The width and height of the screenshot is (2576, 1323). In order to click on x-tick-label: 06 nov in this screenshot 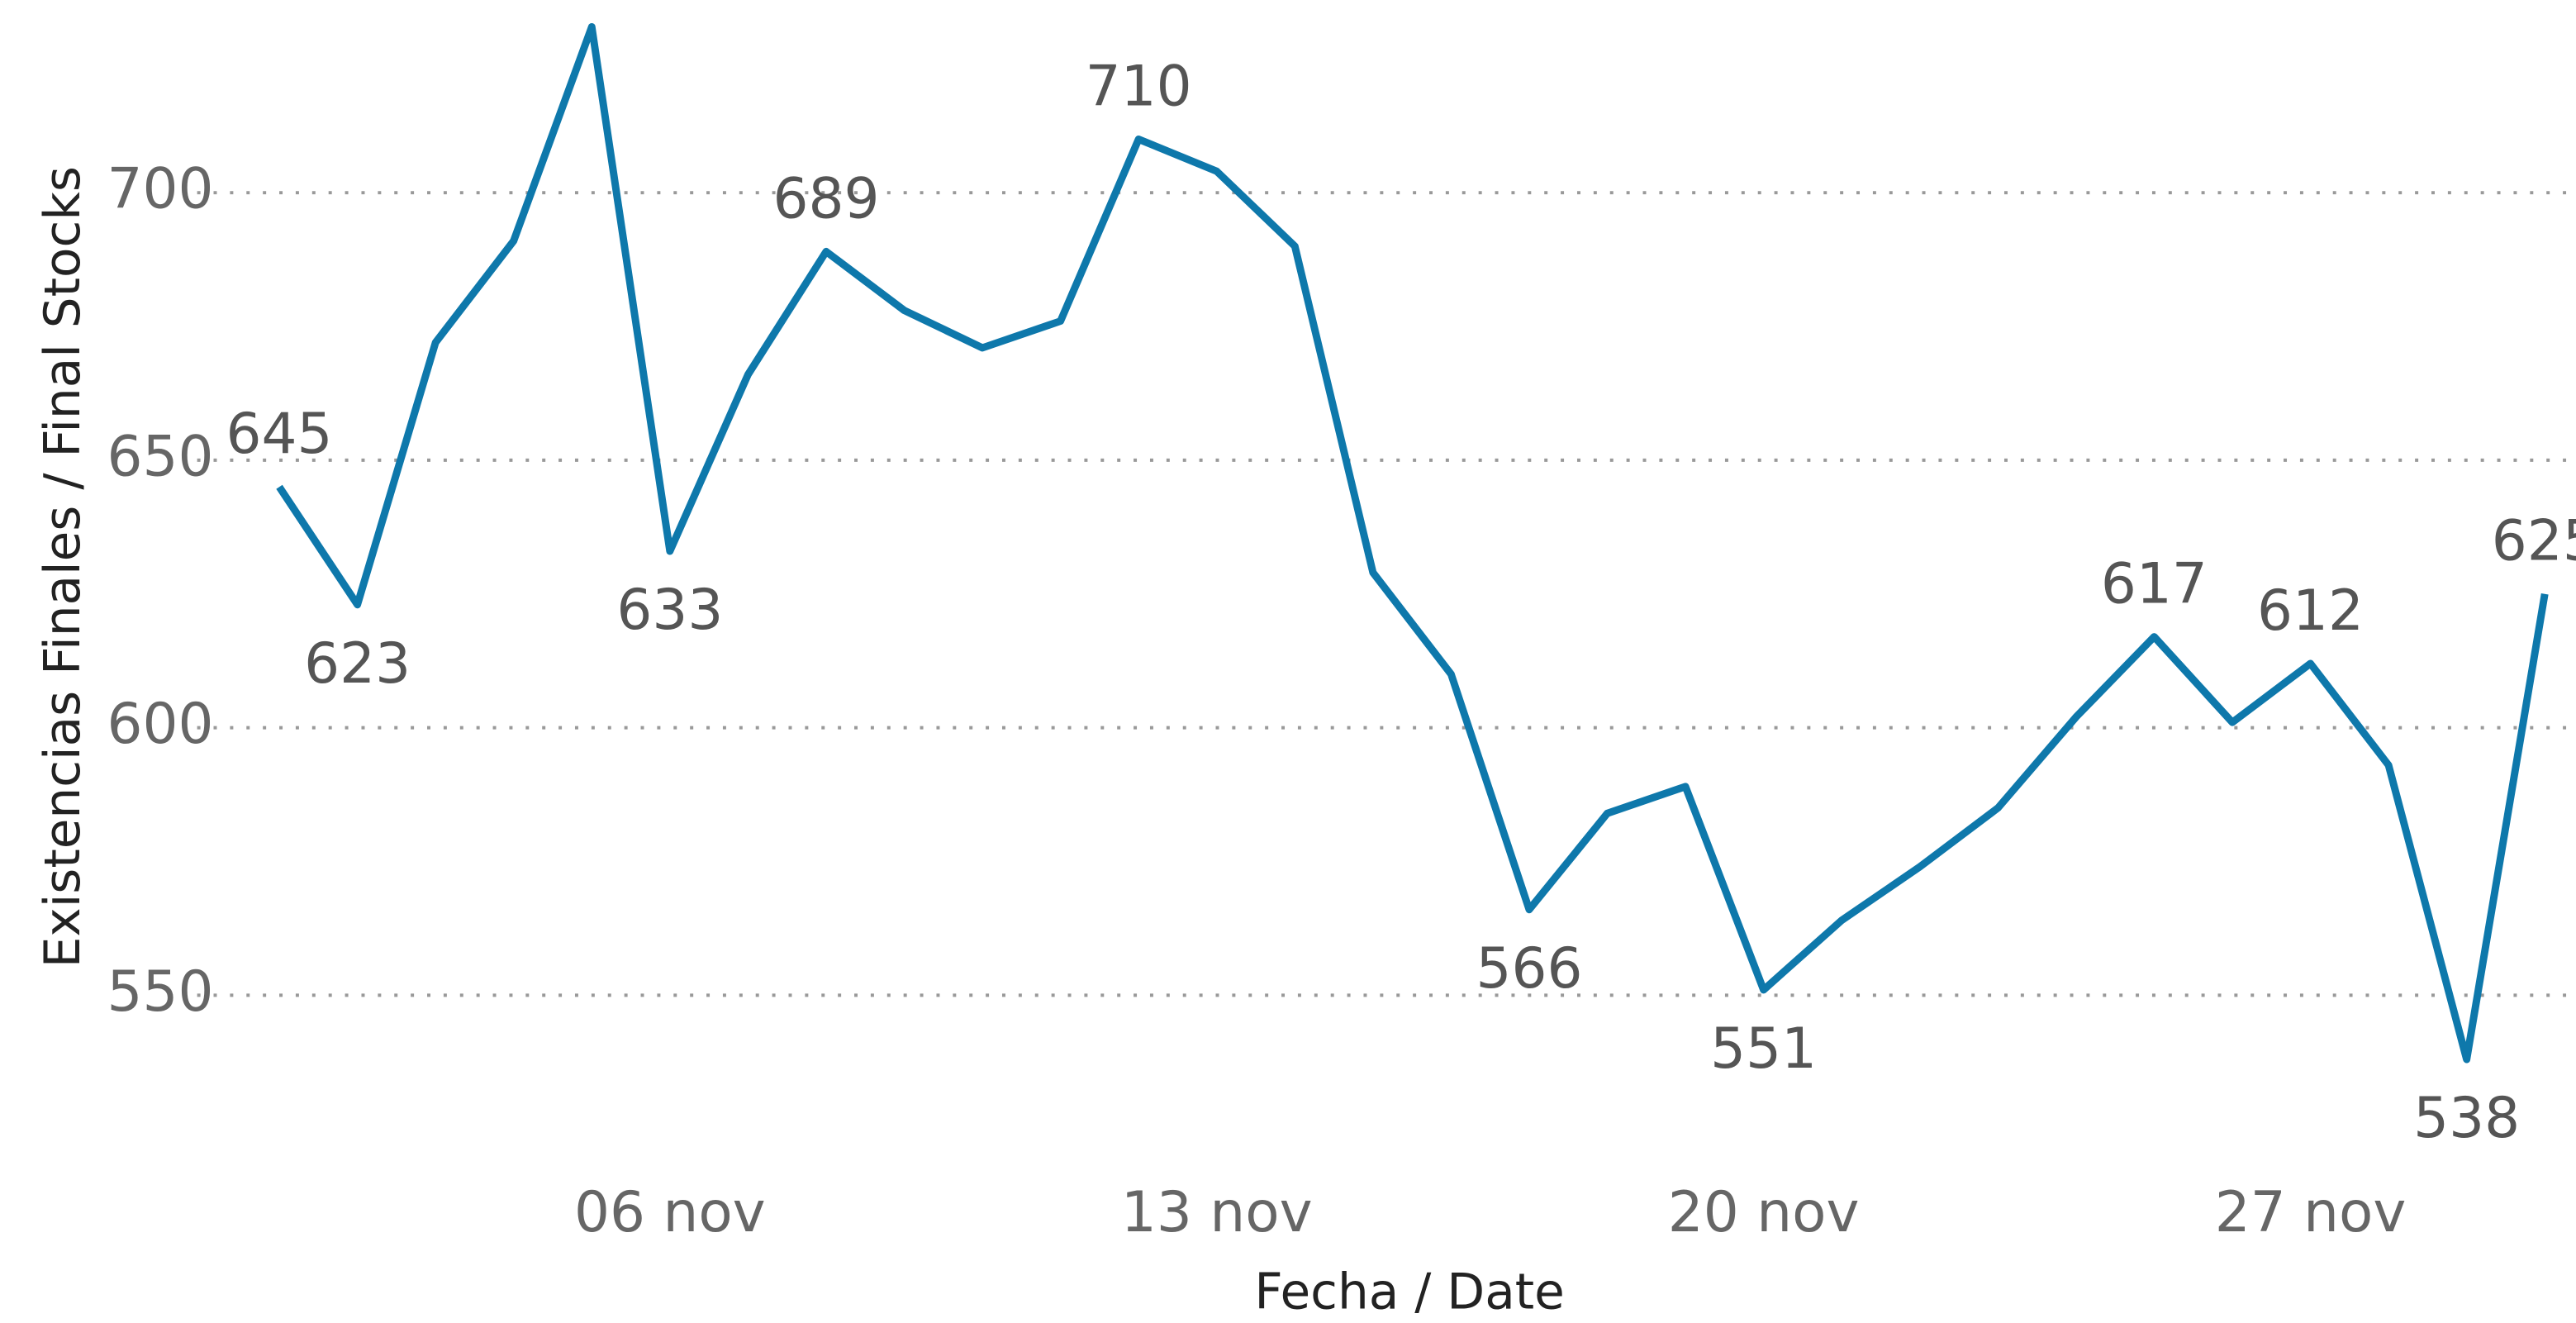, I will do `click(670, 1211)`.